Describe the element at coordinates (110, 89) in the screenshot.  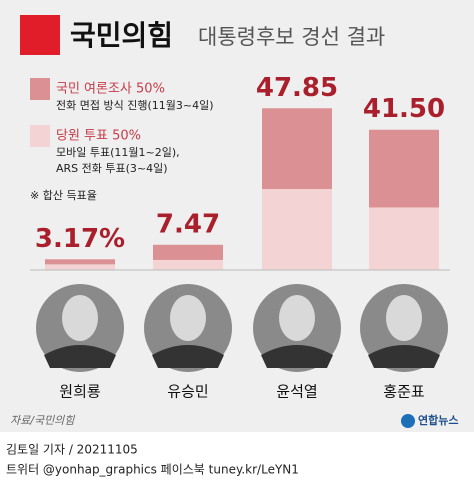
I see `legend-label: 국민 여론조사 50%` at that location.